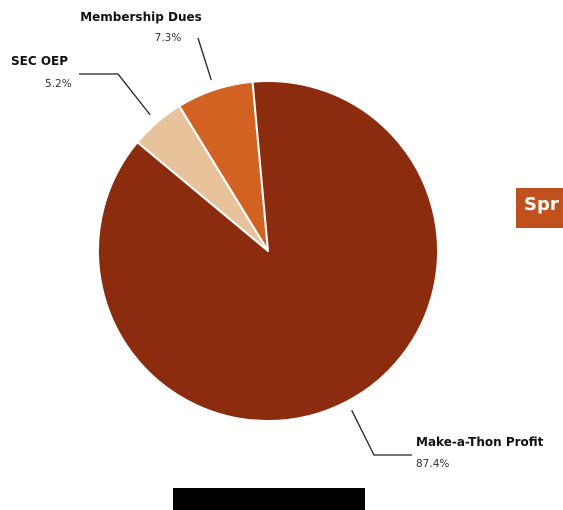 This screenshot has width=563, height=510. What do you see at coordinates (541, 204) in the screenshot?
I see `side-tab-label: Spr` at bounding box center [541, 204].